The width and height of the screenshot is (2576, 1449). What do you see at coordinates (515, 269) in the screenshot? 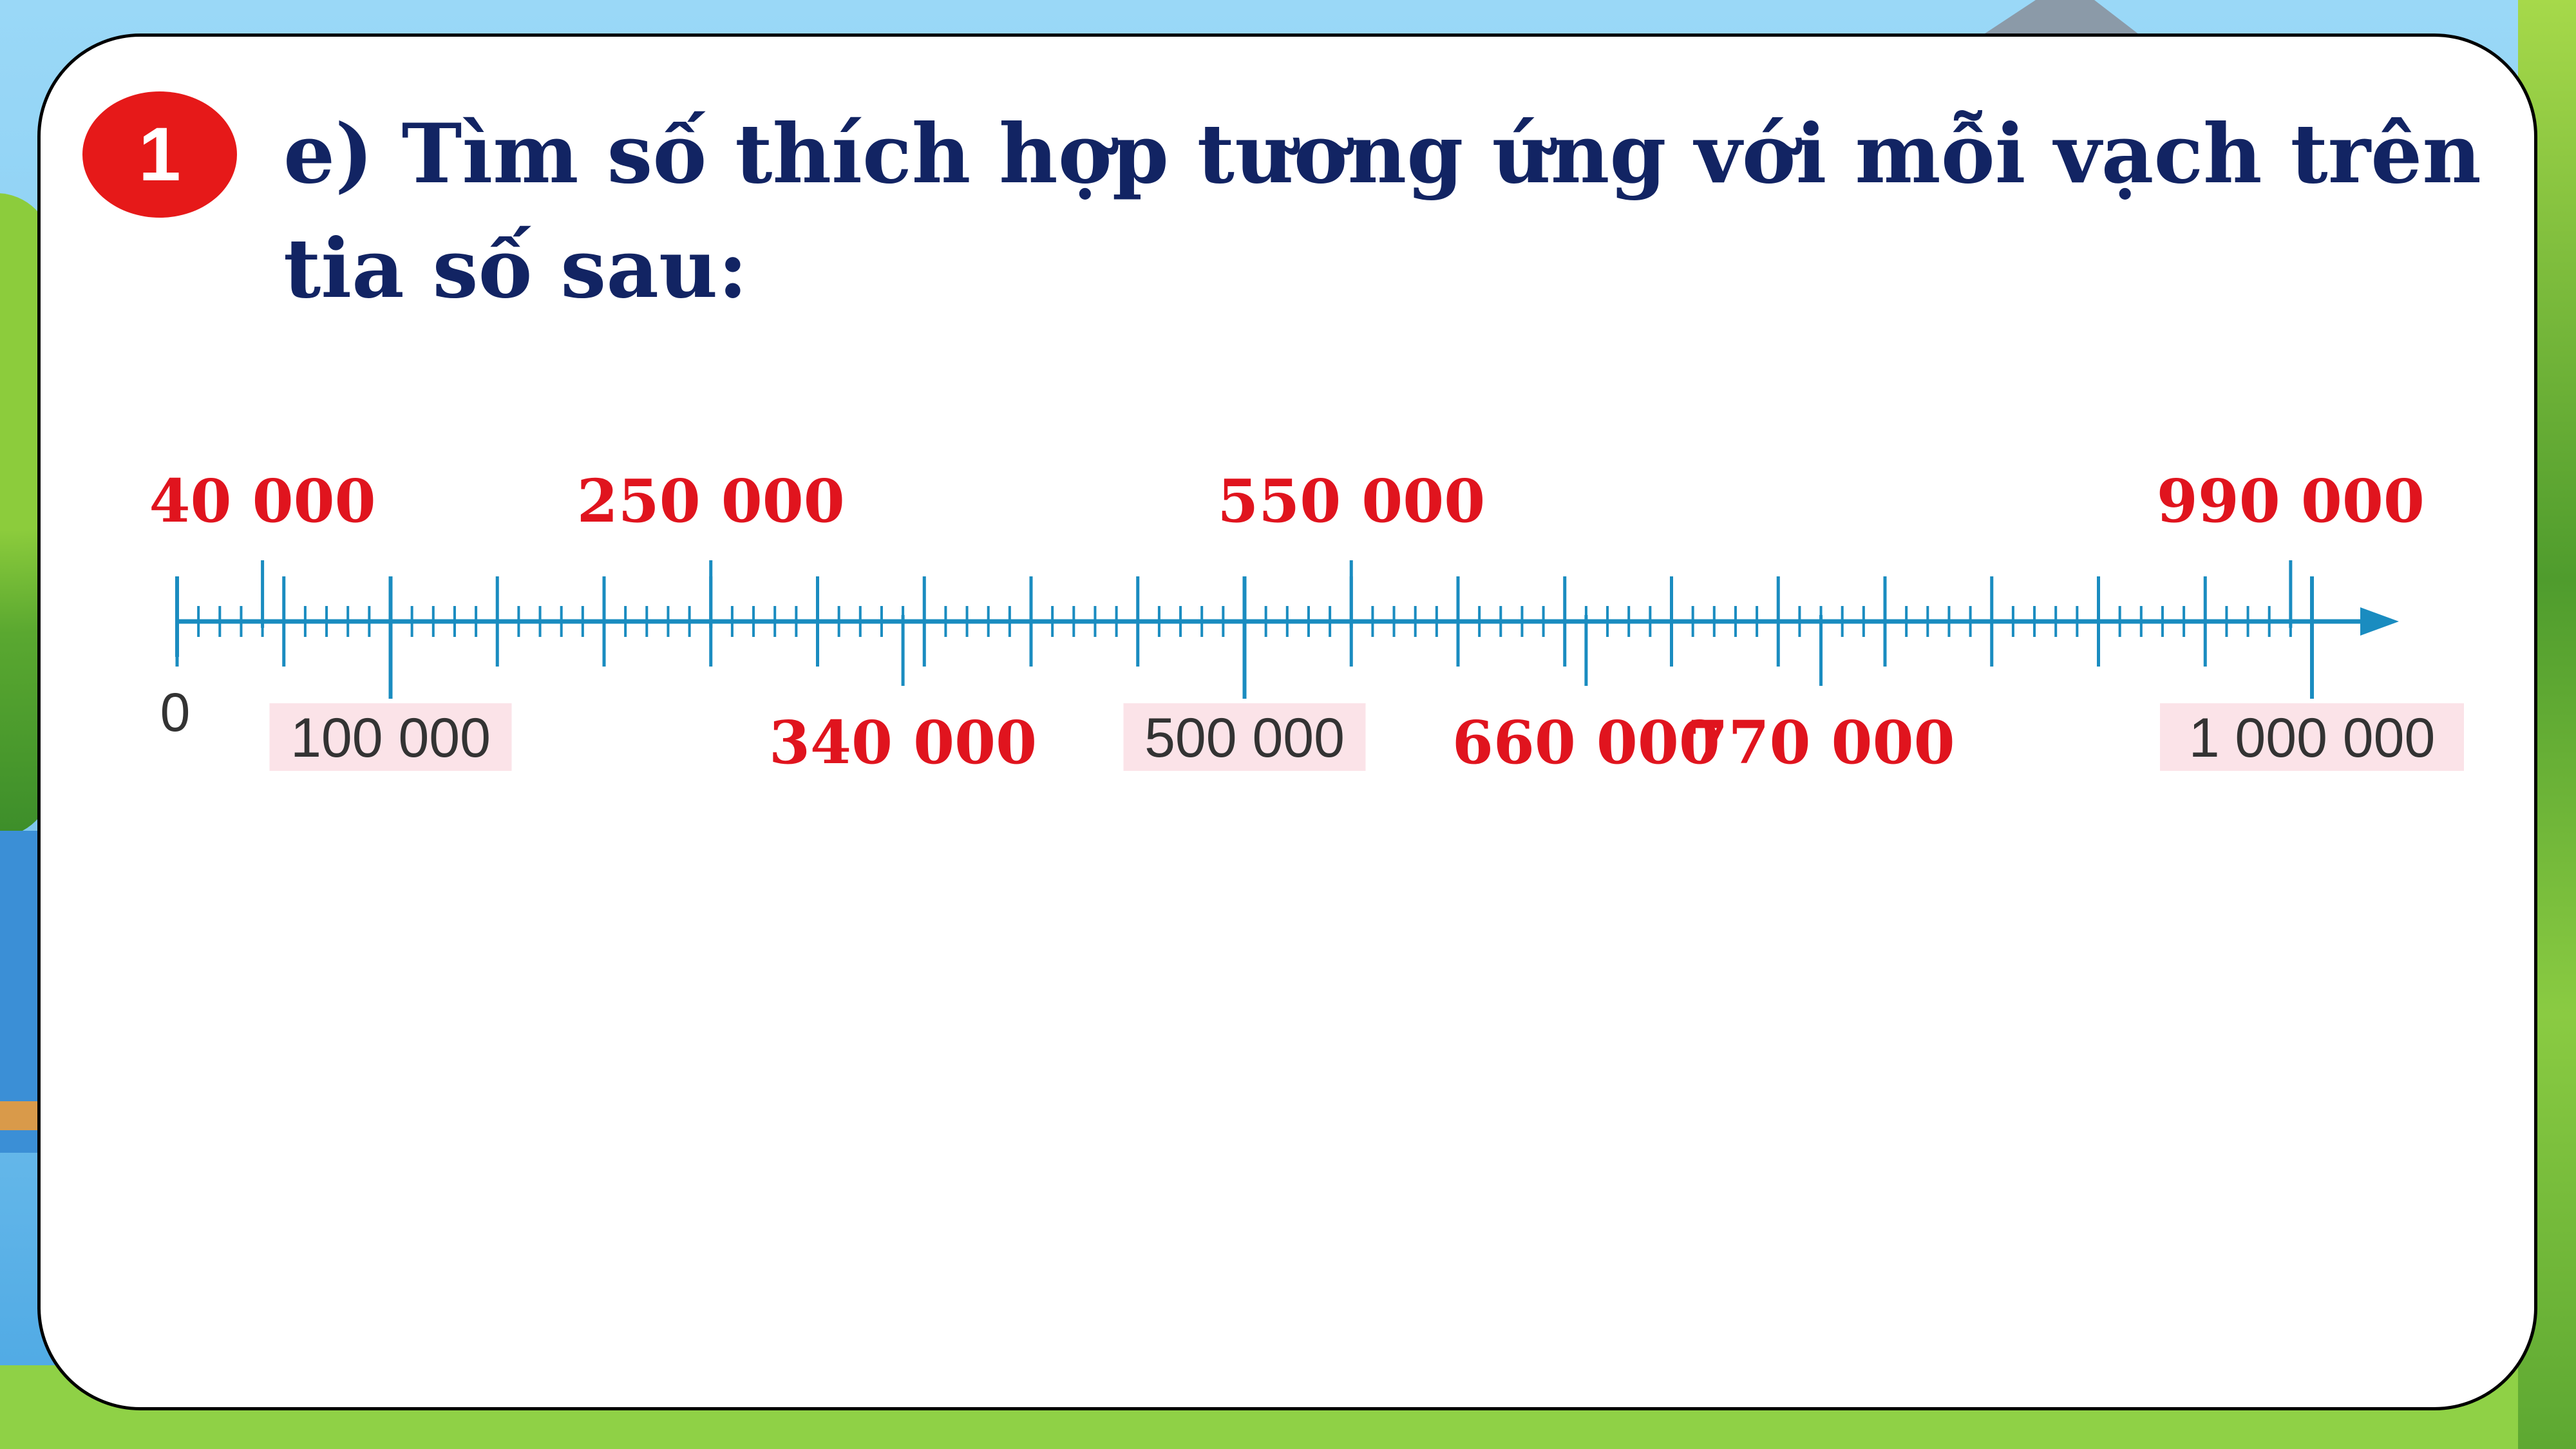
I see `question-line-2: tia số sau:` at bounding box center [515, 269].